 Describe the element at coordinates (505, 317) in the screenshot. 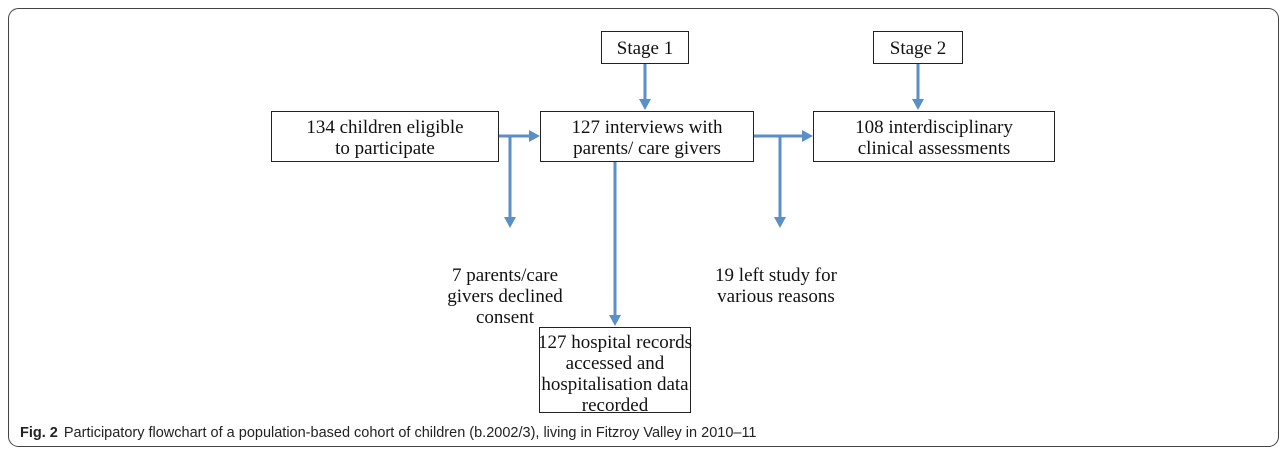

I see `note-label: consent` at that location.